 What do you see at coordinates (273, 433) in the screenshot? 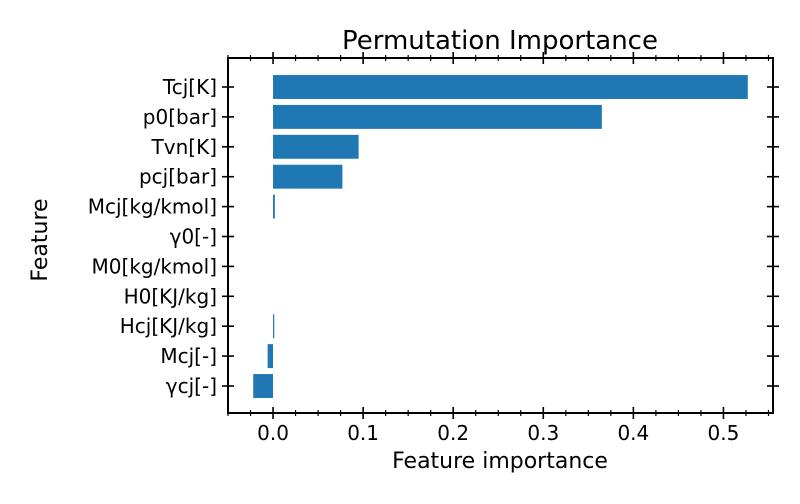
I see `x-tick-label: 0.0` at bounding box center [273, 433].